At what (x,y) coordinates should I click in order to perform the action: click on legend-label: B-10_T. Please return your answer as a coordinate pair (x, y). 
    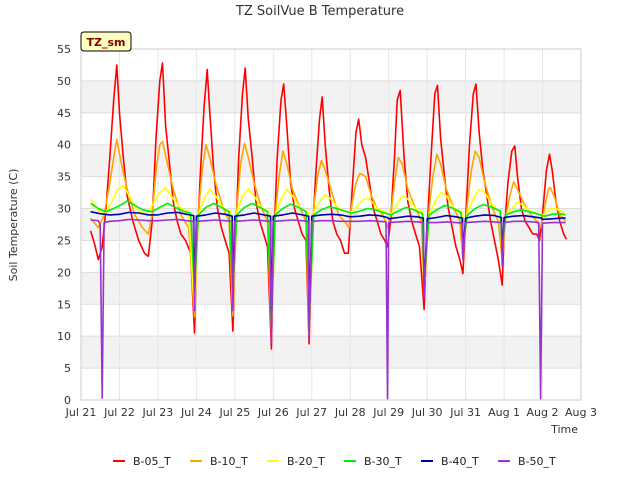
    Looking at the image, I should click on (229, 461).